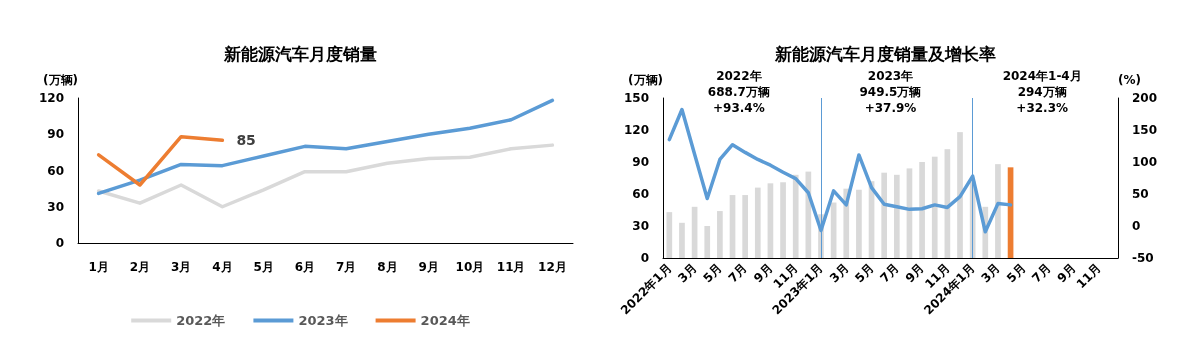 The width and height of the screenshot is (1186, 346). Describe the element at coordinates (738, 92) in the screenshot. I see `annotation: 2022年 688.7万辆 +93.4%` at that location.